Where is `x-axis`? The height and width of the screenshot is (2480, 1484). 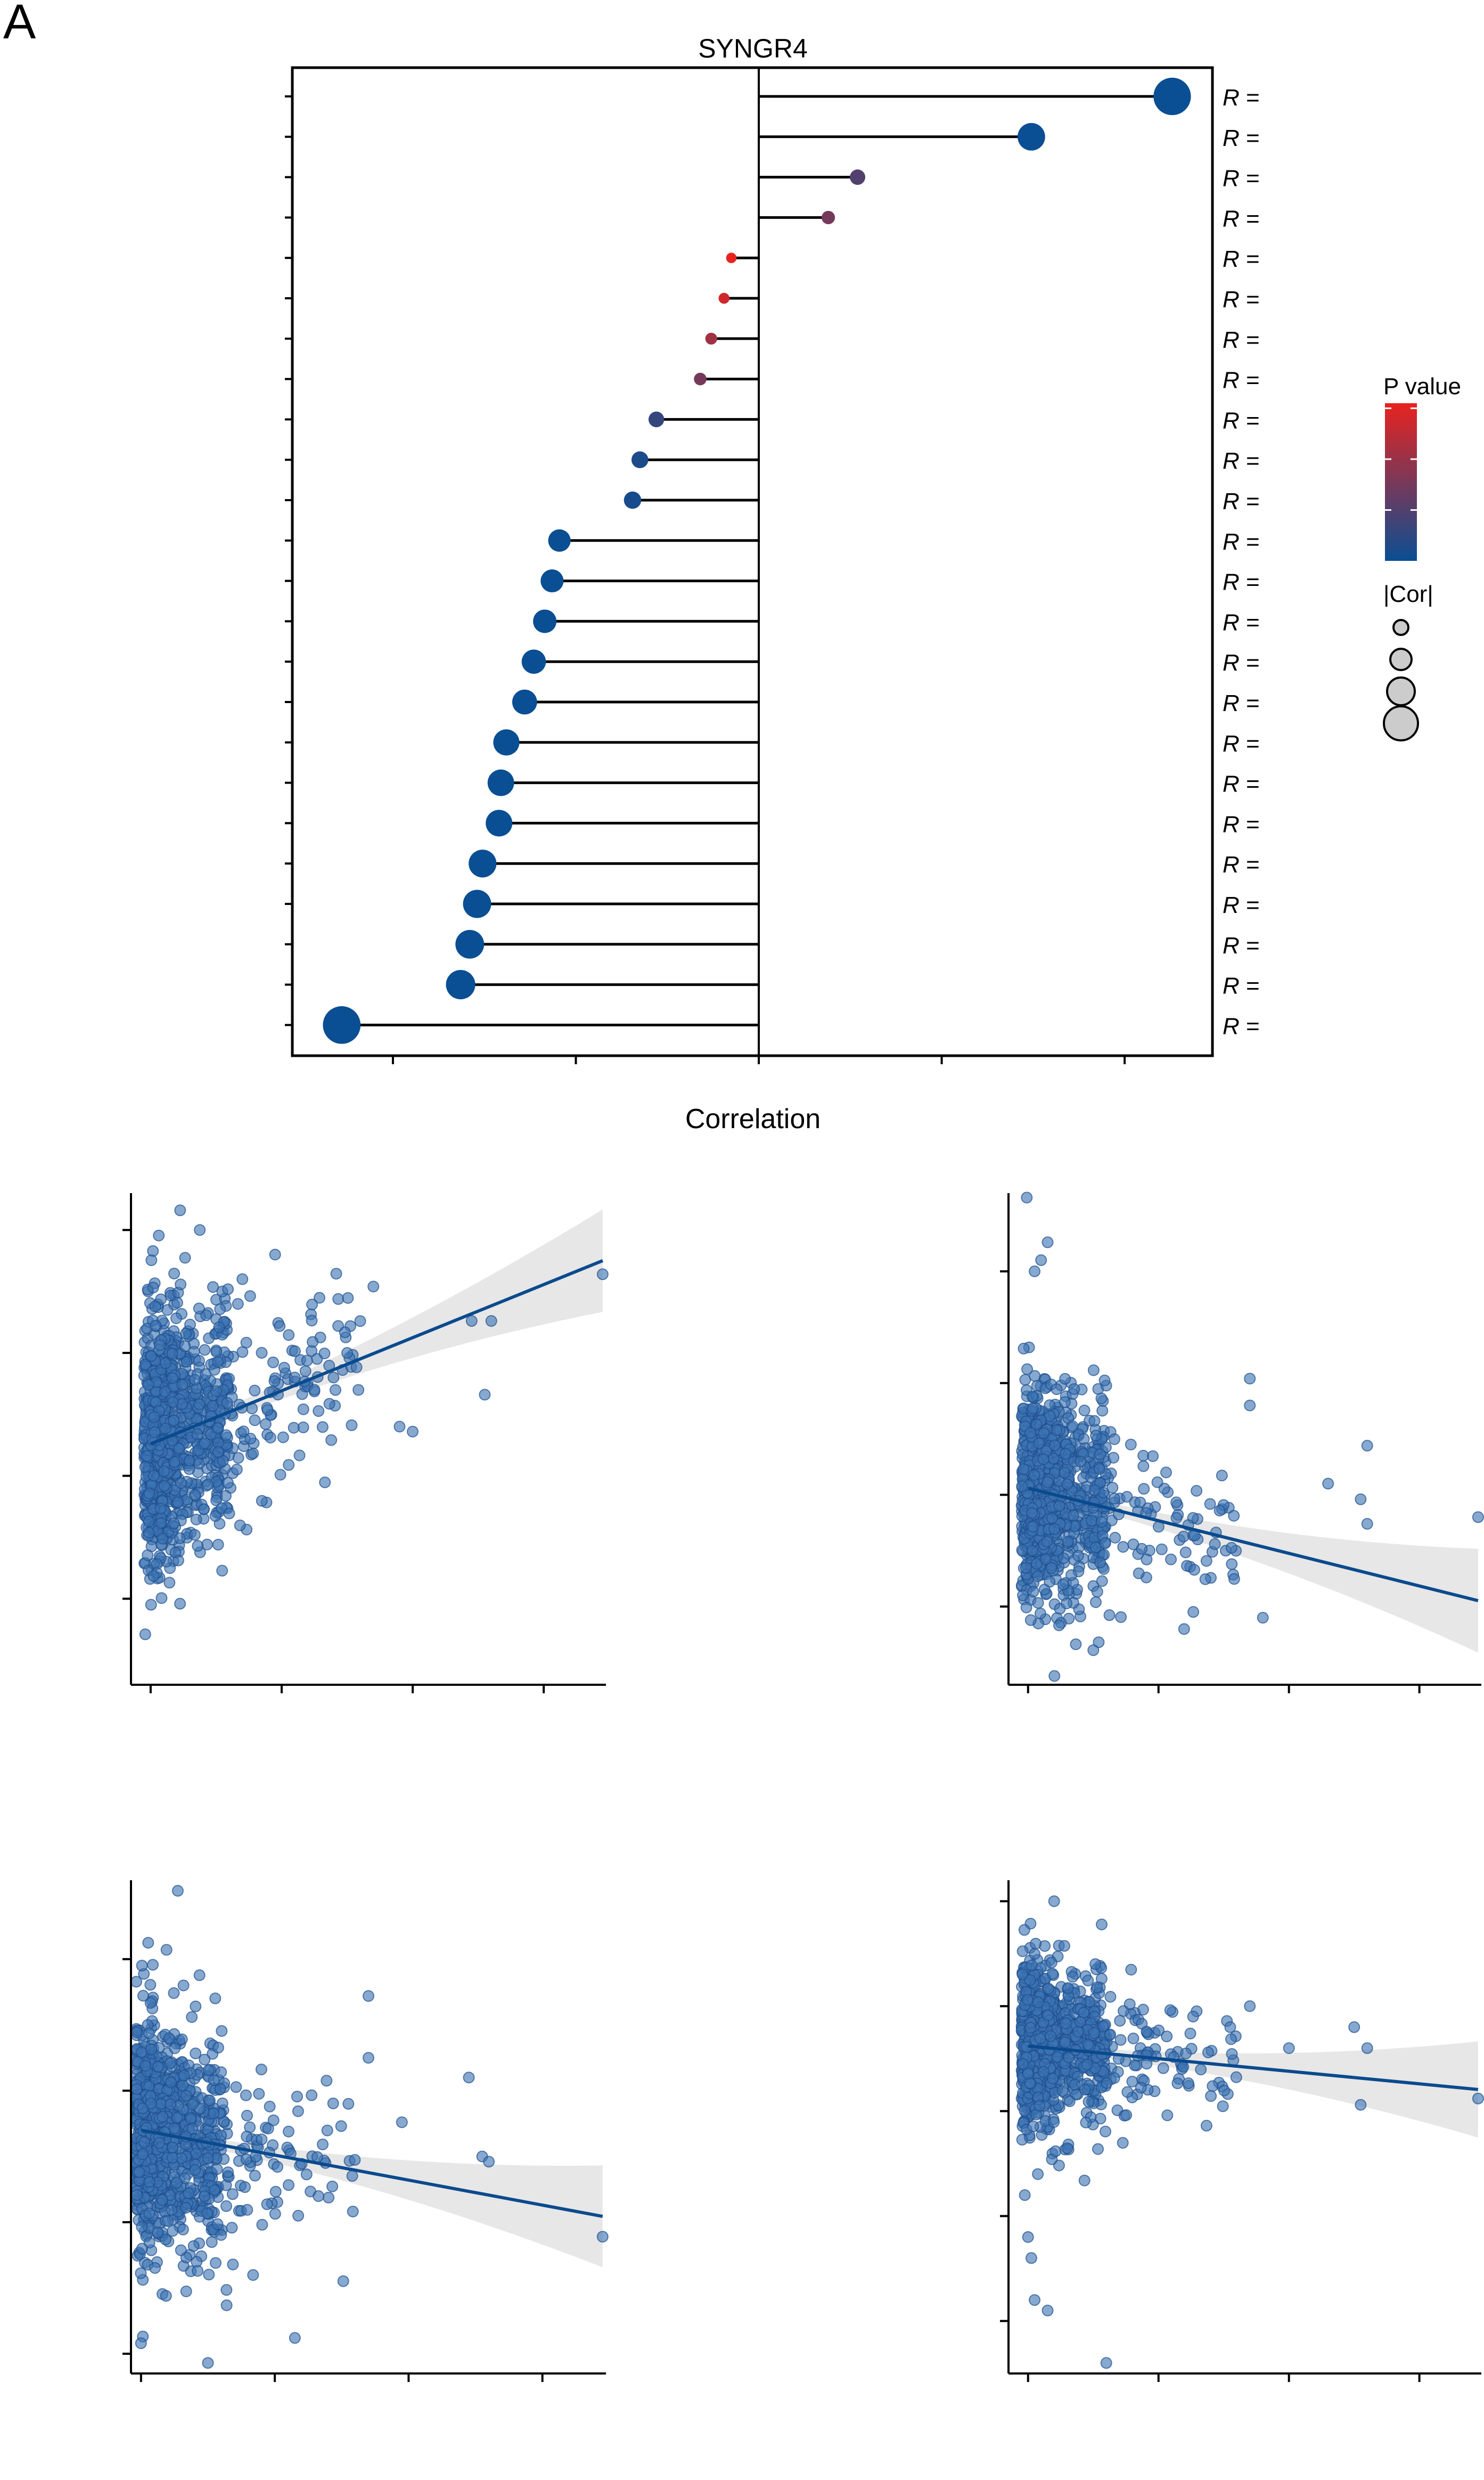
x-axis is located at coordinates (758, 1060).